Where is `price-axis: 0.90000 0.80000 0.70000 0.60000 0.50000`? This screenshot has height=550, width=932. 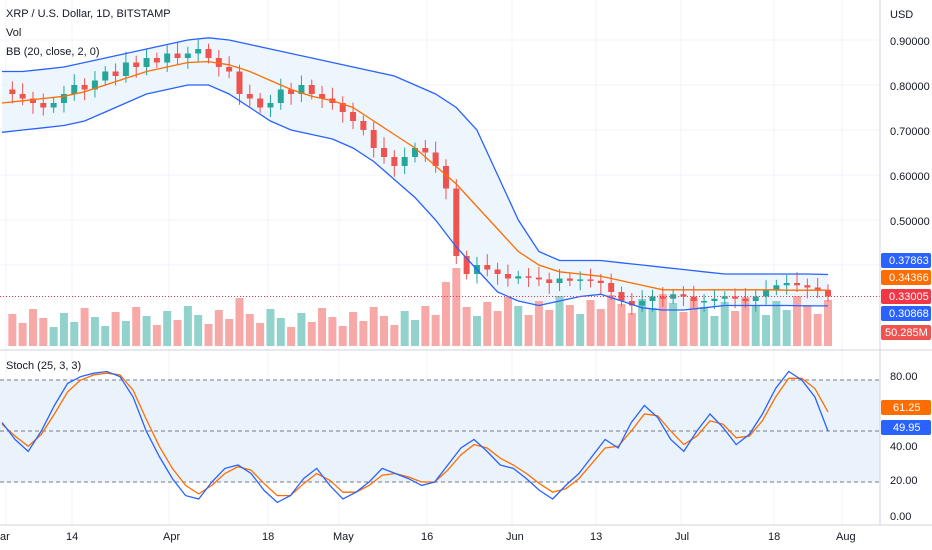 price-axis: 0.90000 0.80000 0.70000 0.60000 0.50000 is located at coordinates (910, 132).